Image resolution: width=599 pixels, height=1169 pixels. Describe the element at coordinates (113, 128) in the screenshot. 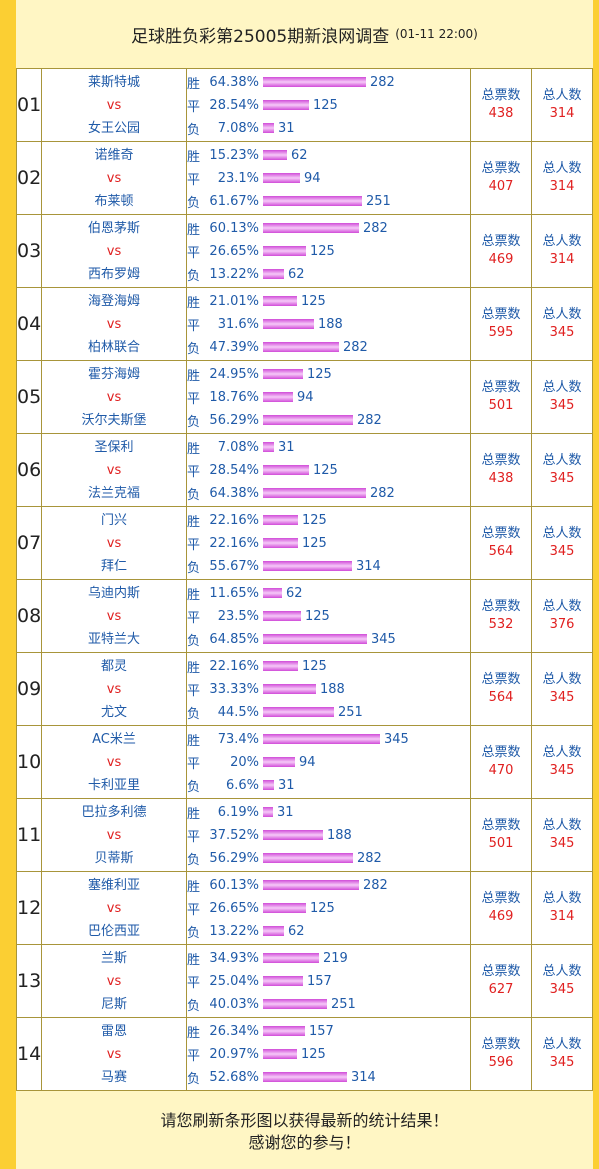

I see `away-team-link: 女王公园` at that location.